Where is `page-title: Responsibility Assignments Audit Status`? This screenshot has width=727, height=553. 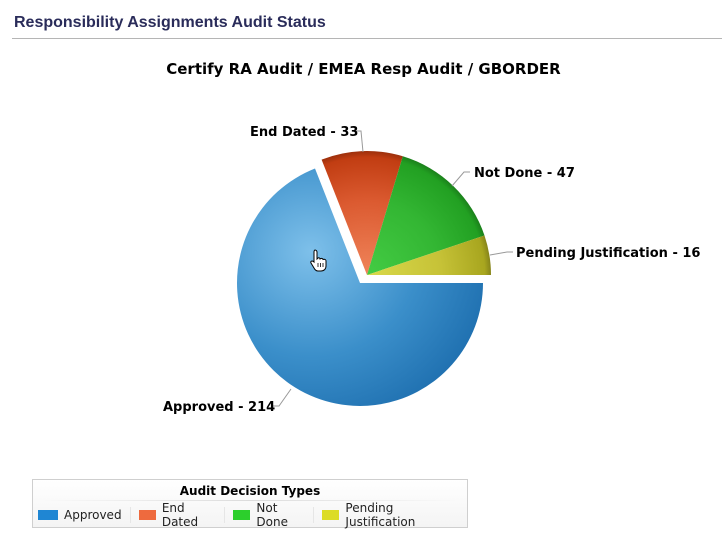
page-title: Responsibility Assignments Audit Status is located at coordinates (170, 22).